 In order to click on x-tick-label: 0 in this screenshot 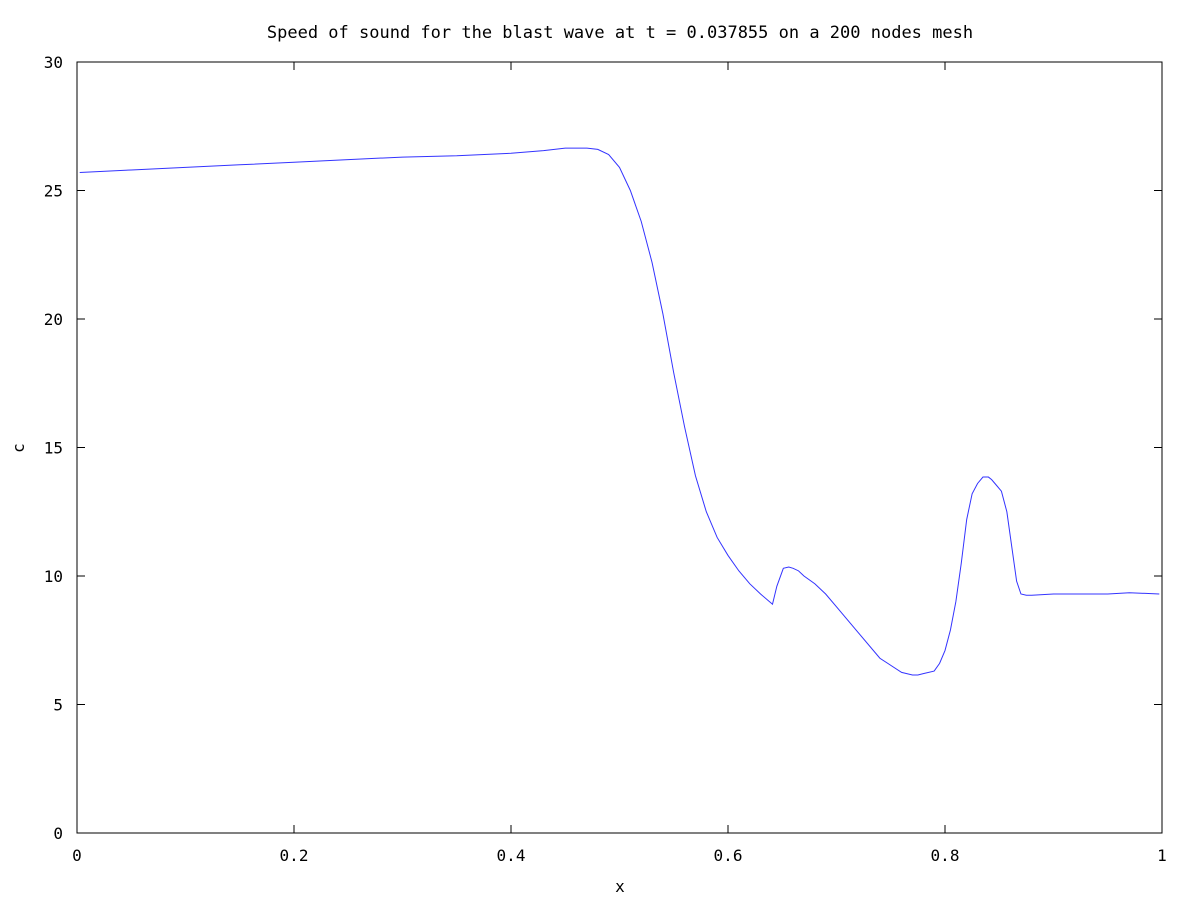, I will do `click(77, 855)`.